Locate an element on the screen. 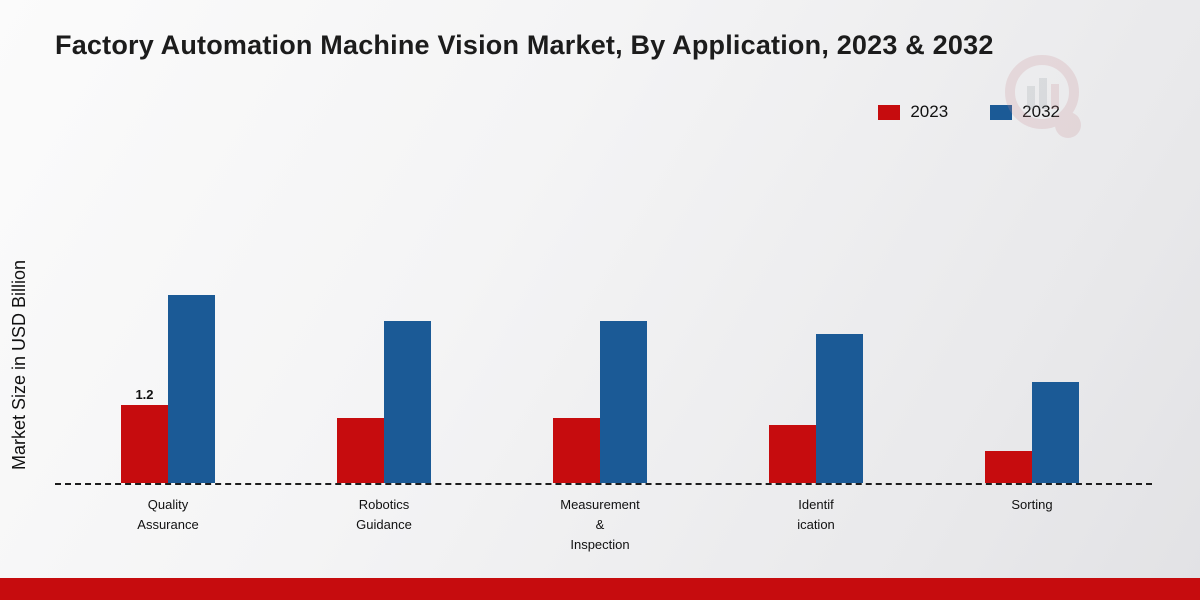 The width and height of the screenshot is (1200, 600). bar-group: Identif ication is located at coordinates (816, 356).